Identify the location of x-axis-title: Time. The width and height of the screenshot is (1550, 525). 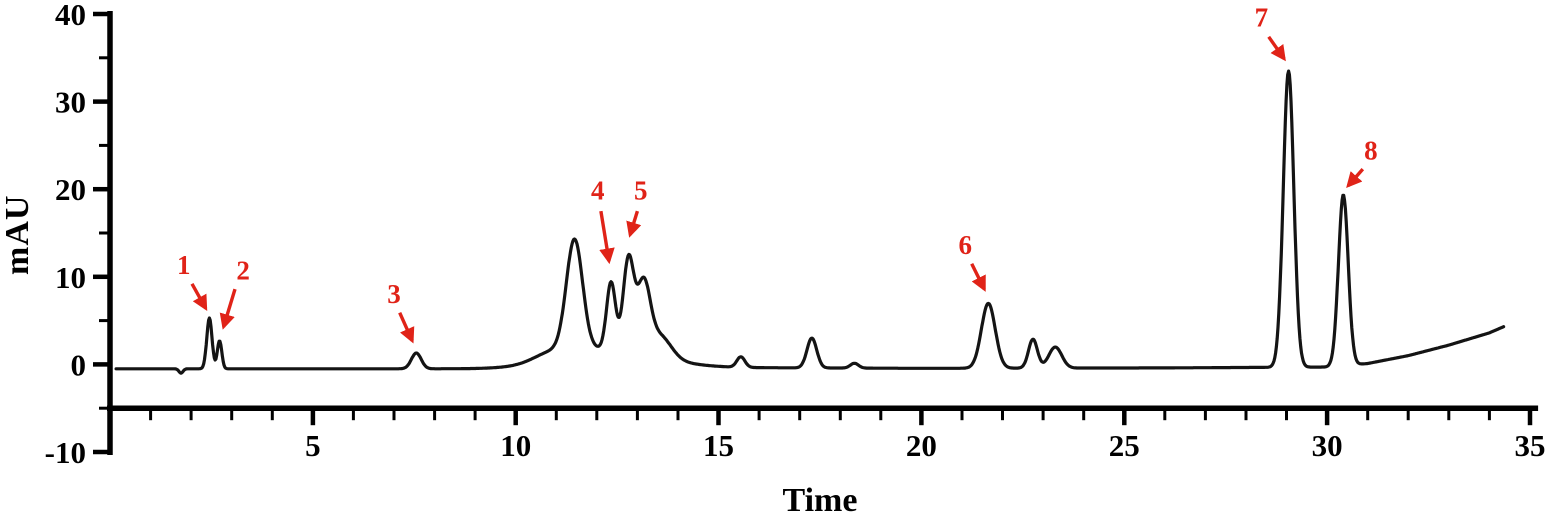
(820, 500).